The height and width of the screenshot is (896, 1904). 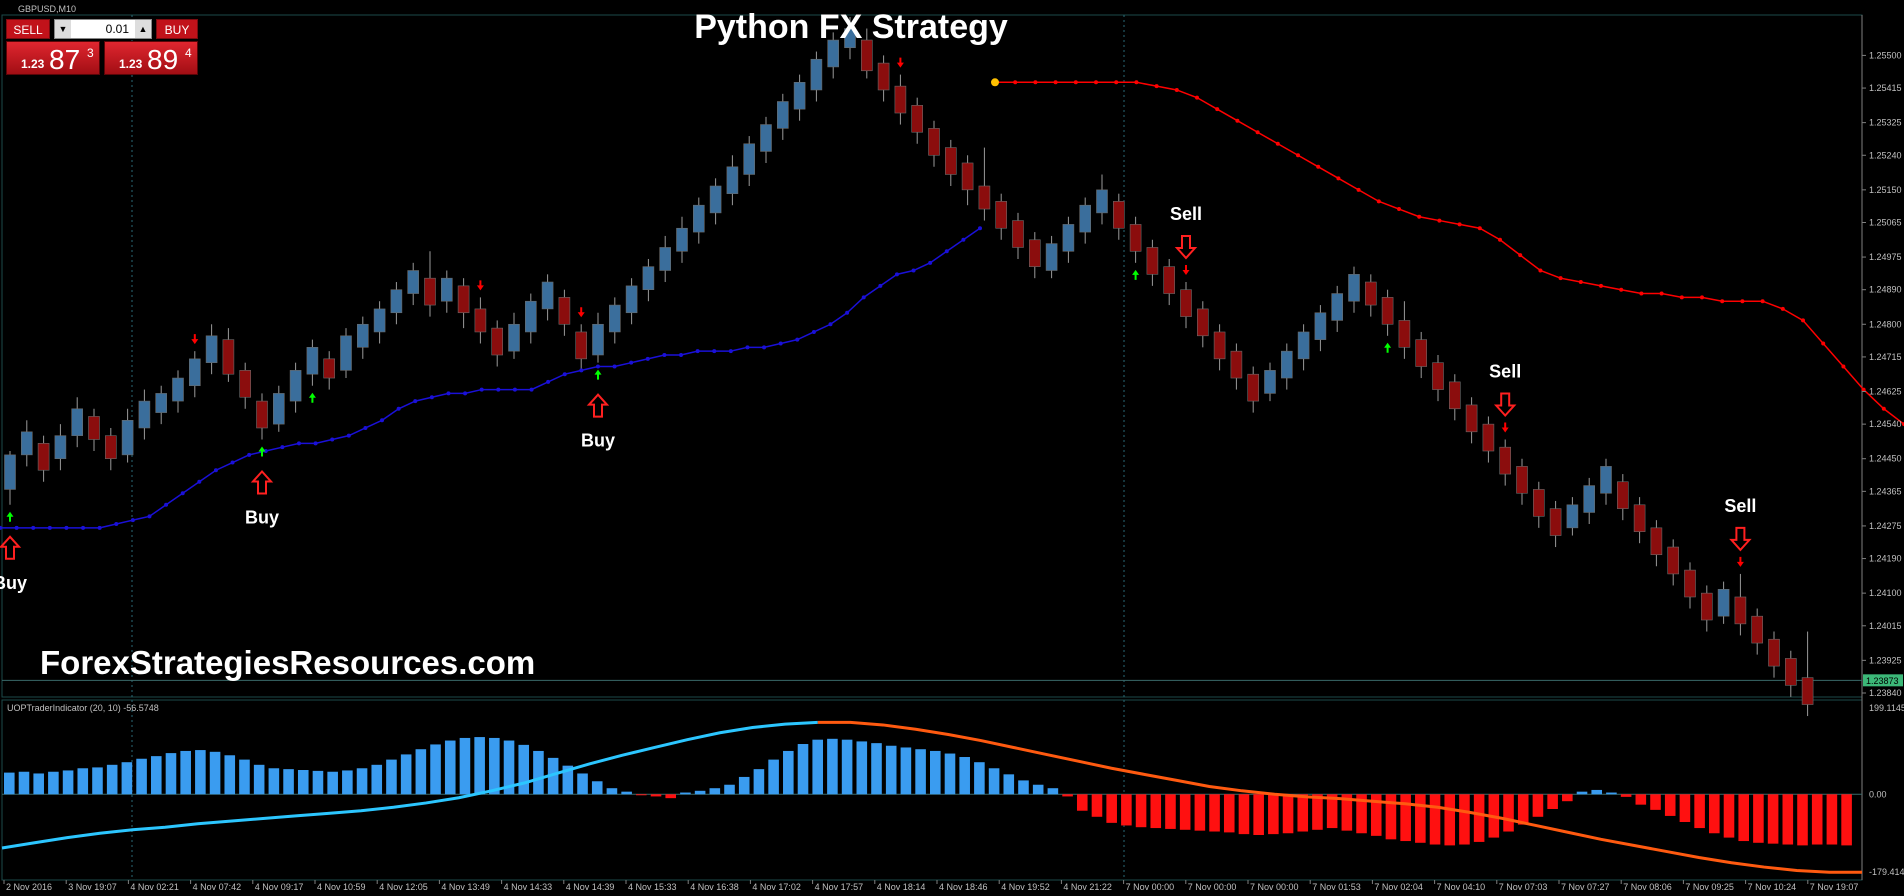 I want to click on time-tick-label: 7 Nov 07:03, so click(x=1523, y=887).